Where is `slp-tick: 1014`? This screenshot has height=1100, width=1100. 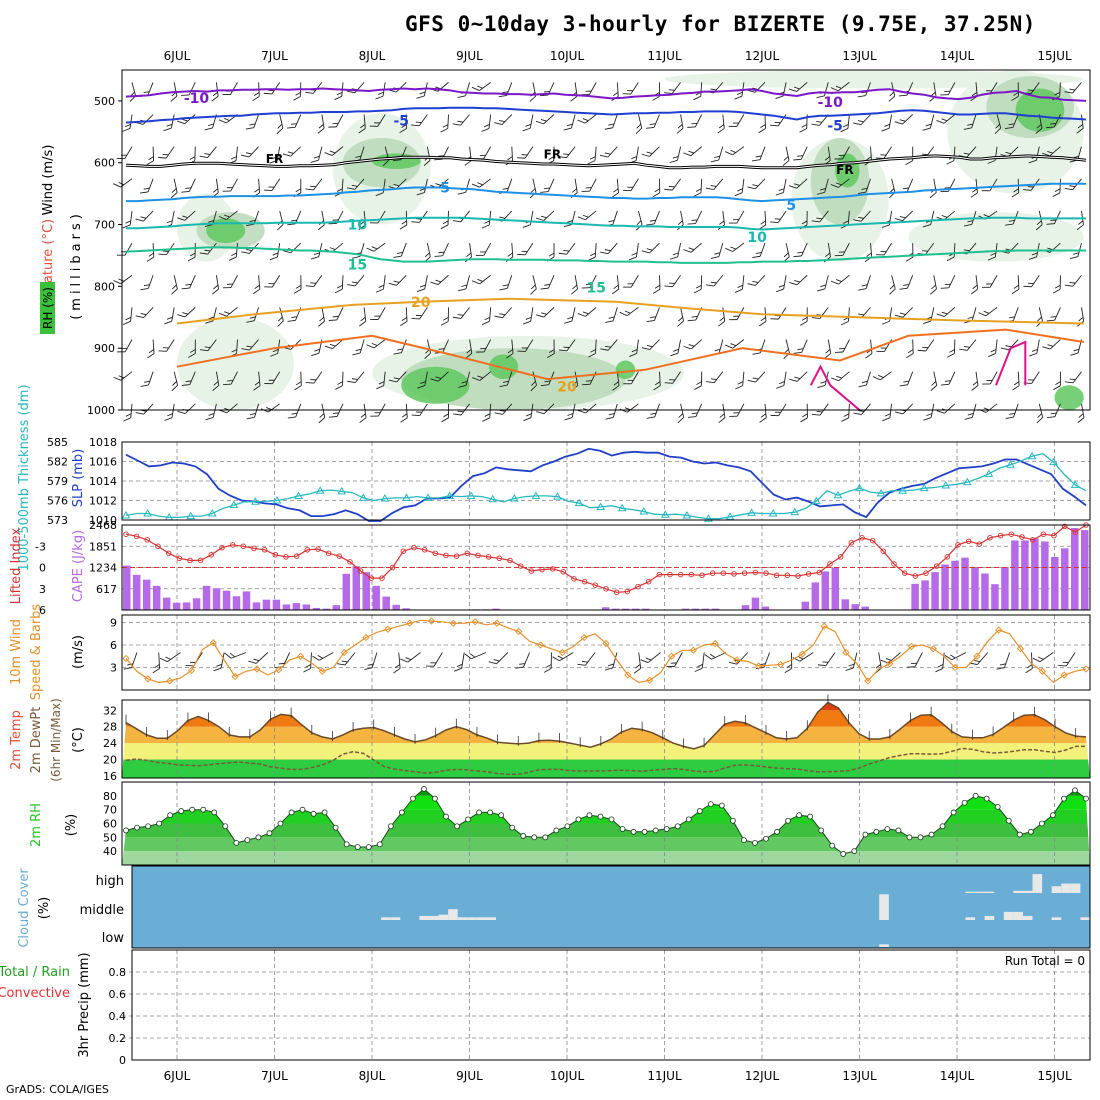 slp-tick: 1014 is located at coordinates (103, 481).